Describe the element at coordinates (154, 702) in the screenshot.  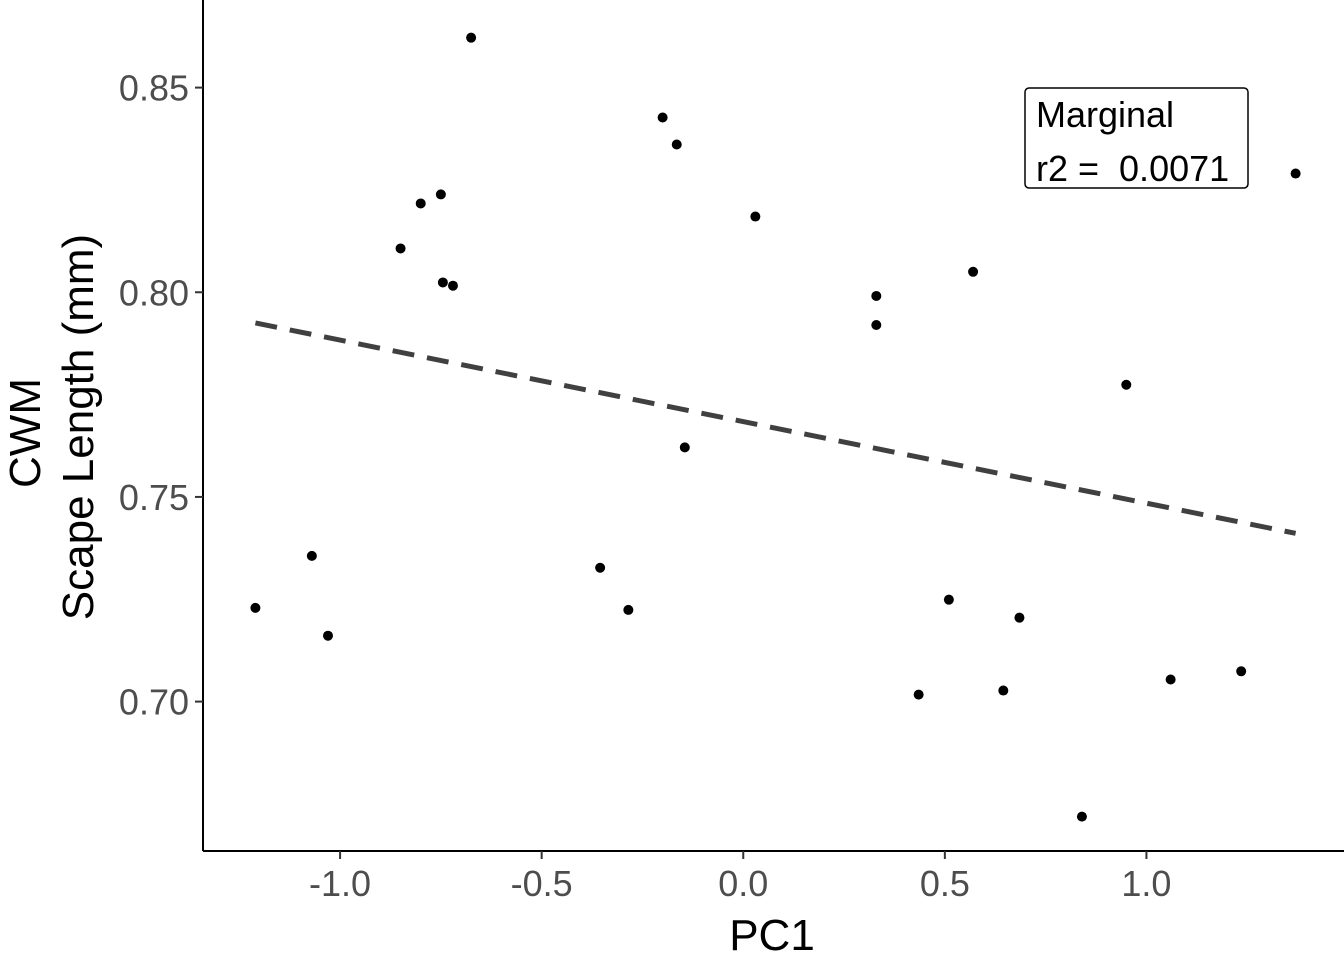
I see `y-tick-label: 0.70` at that location.